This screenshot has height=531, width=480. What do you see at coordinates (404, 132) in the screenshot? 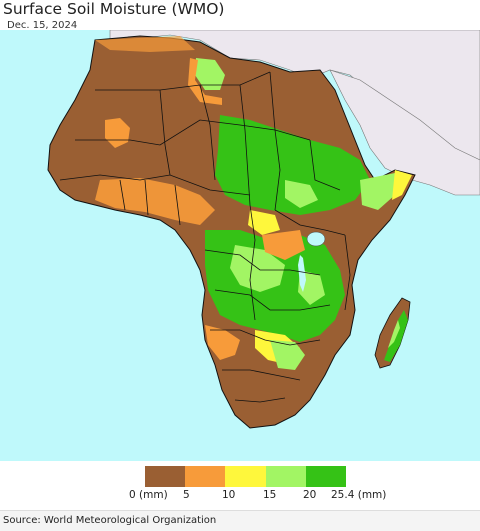
I see `arabian-peninsula` at bounding box center [404, 132].